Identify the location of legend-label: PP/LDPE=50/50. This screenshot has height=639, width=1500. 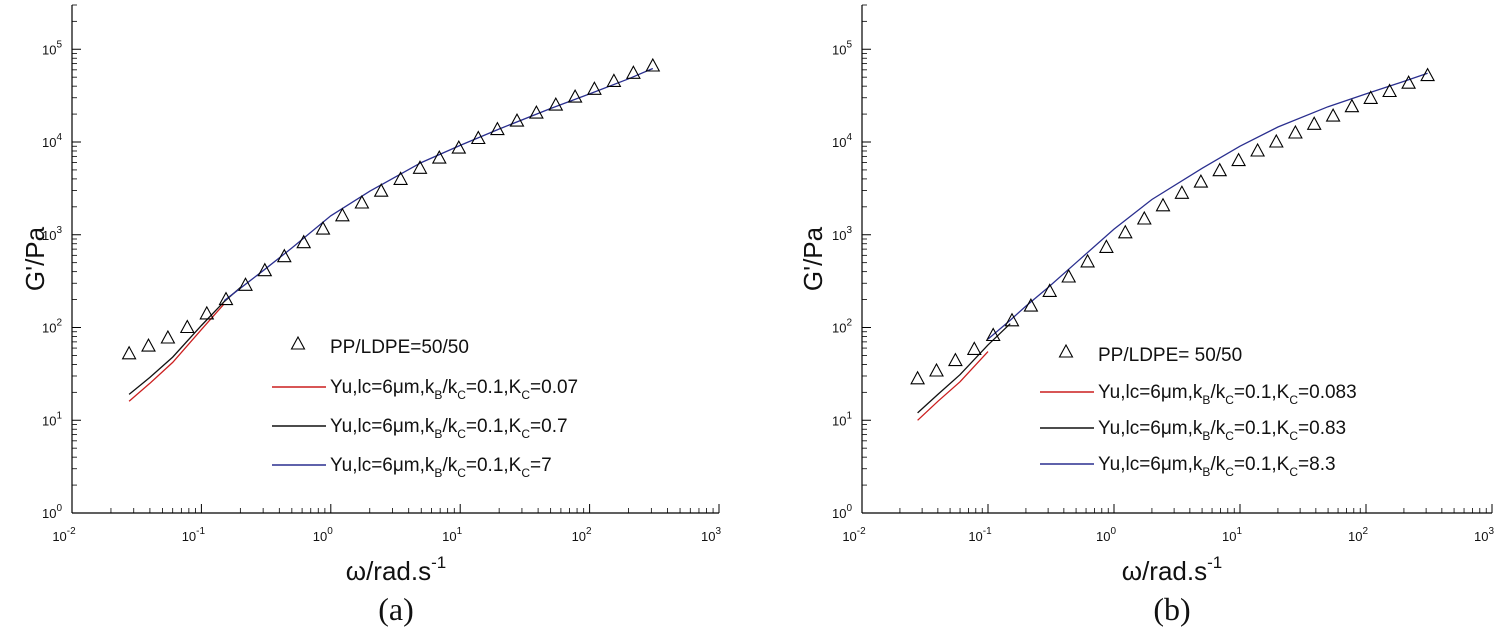
(399, 347).